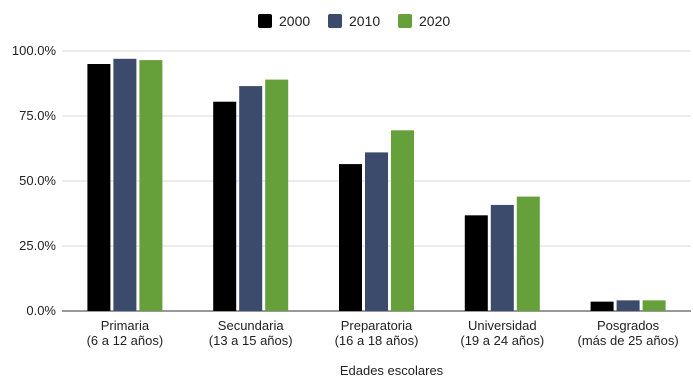  What do you see at coordinates (251, 325) in the screenshot?
I see `x-tick-label: Secundaria` at bounding box center [251, 325].